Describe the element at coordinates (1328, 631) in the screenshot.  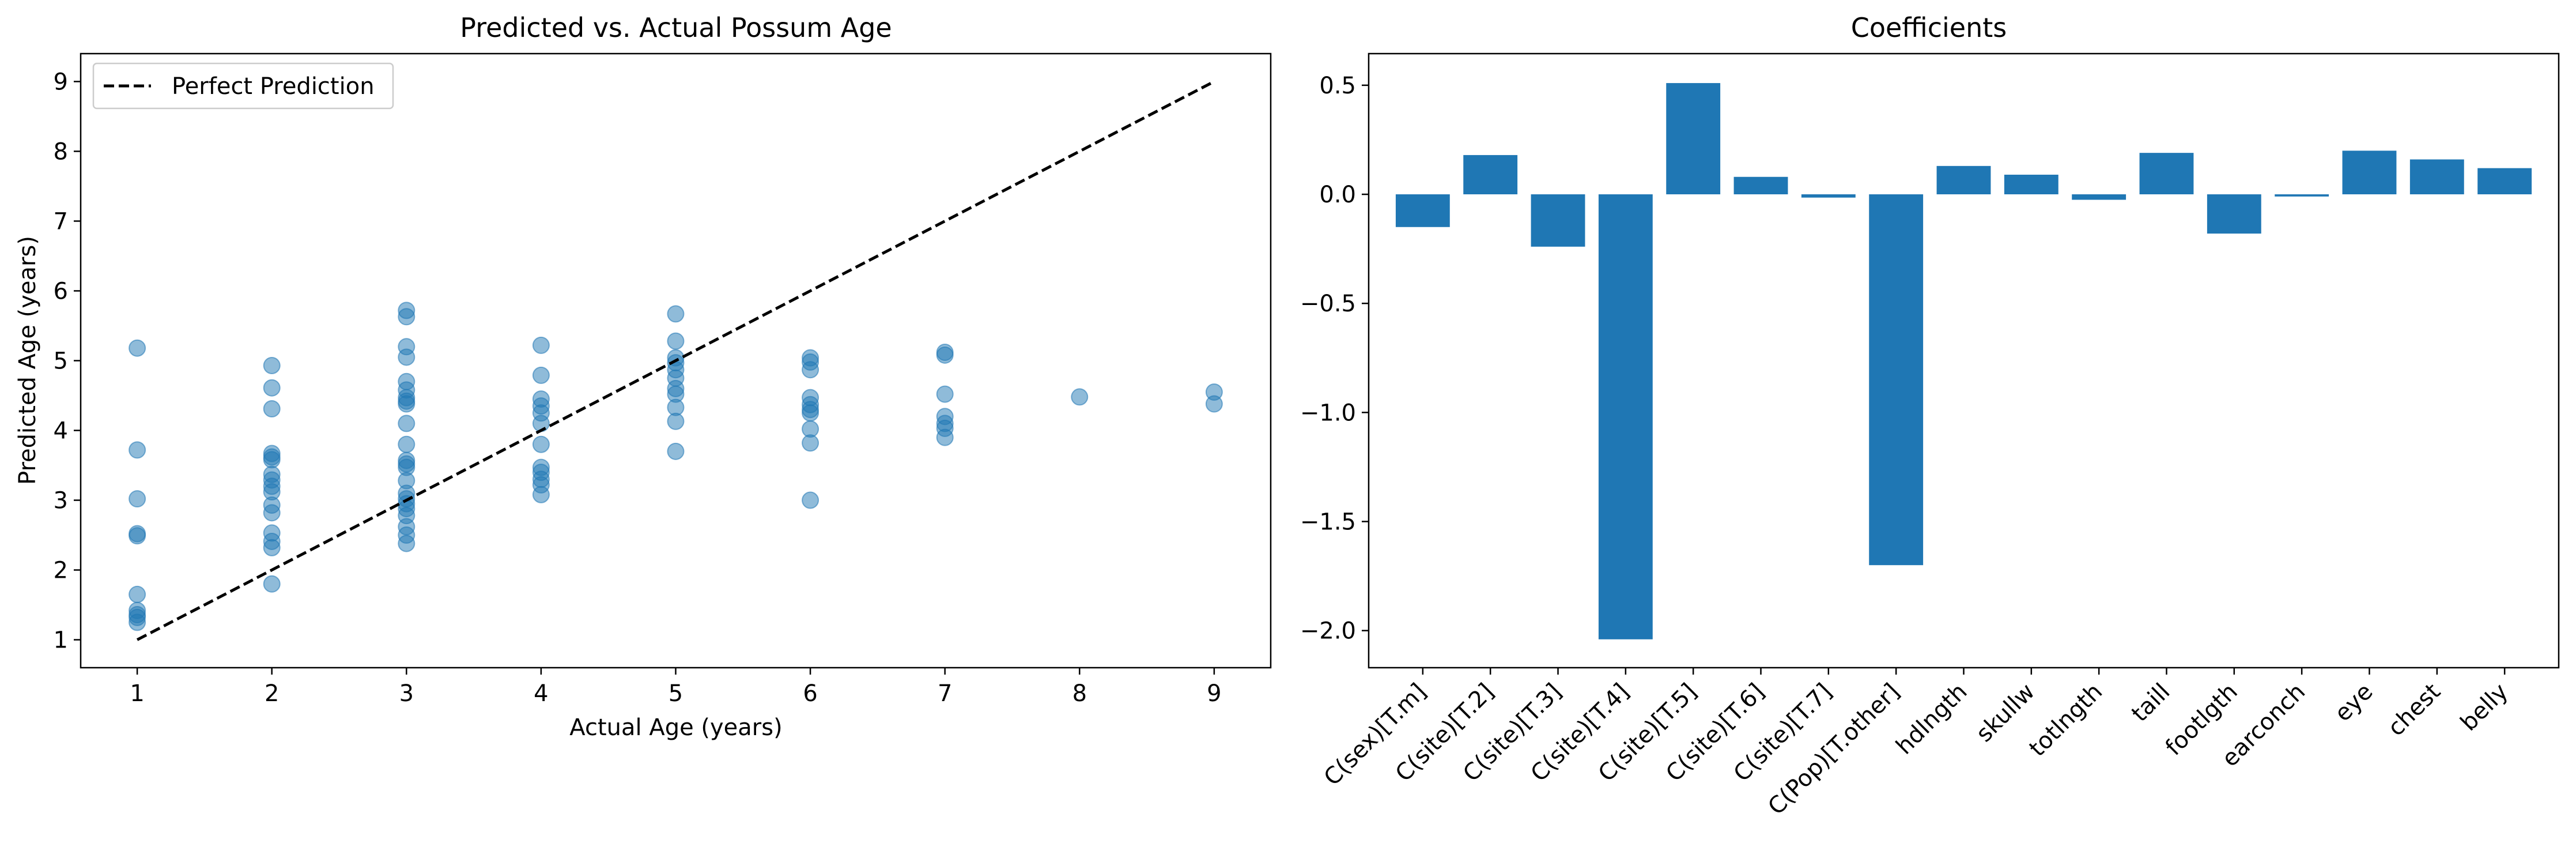
I see `bar-y-tick-label: −2.0` at that location.